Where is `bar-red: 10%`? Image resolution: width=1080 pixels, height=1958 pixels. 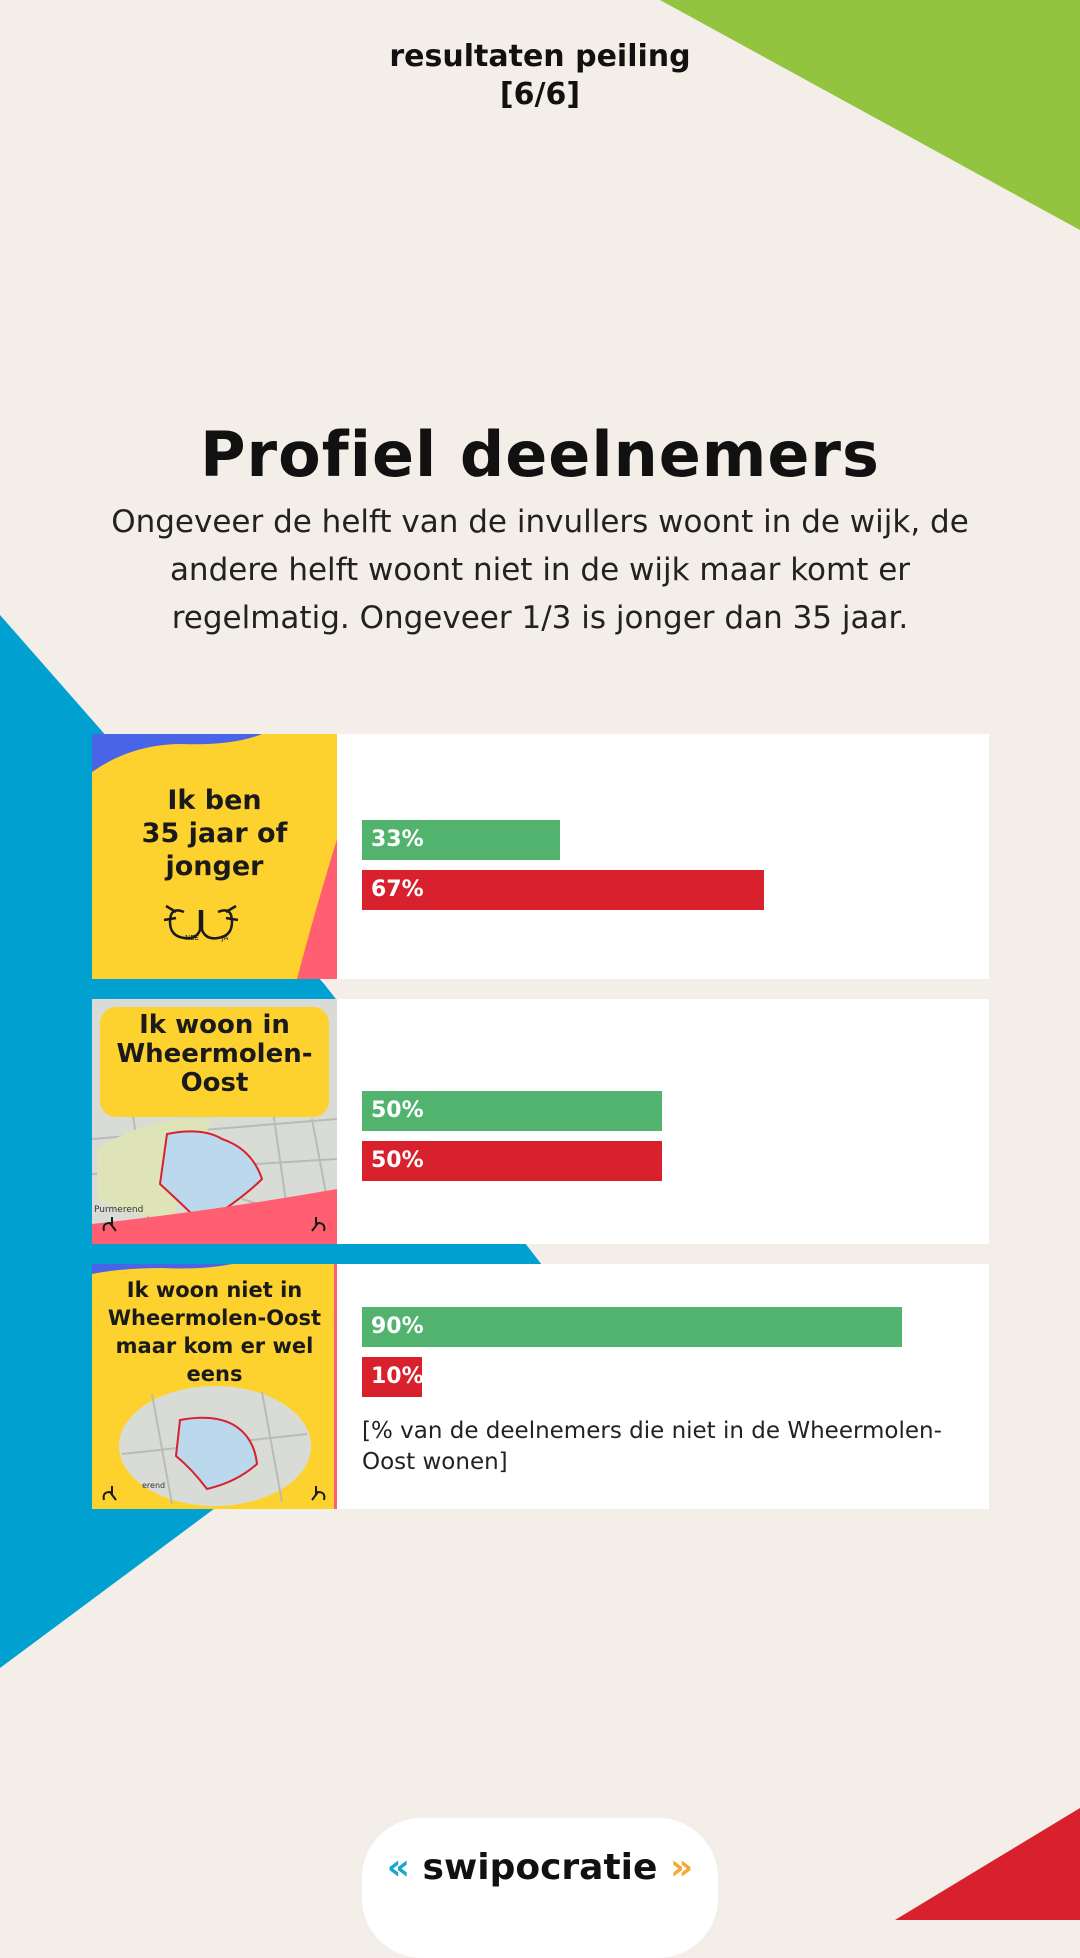
bar-red: 10% is located at coordinates (393, 1377).